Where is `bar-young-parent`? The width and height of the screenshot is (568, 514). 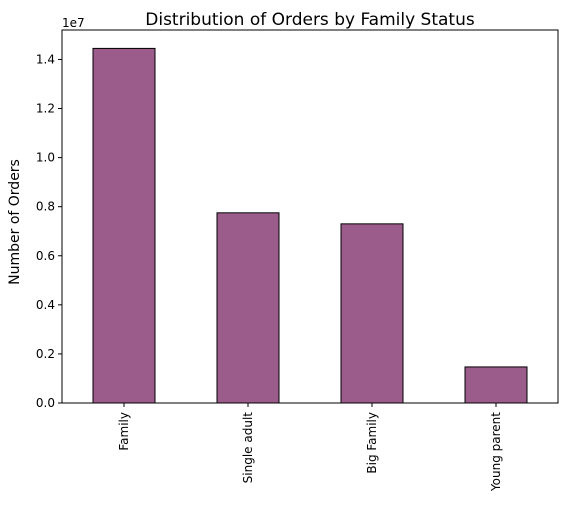 bar-young-parent is located at coordinates (496, 385).